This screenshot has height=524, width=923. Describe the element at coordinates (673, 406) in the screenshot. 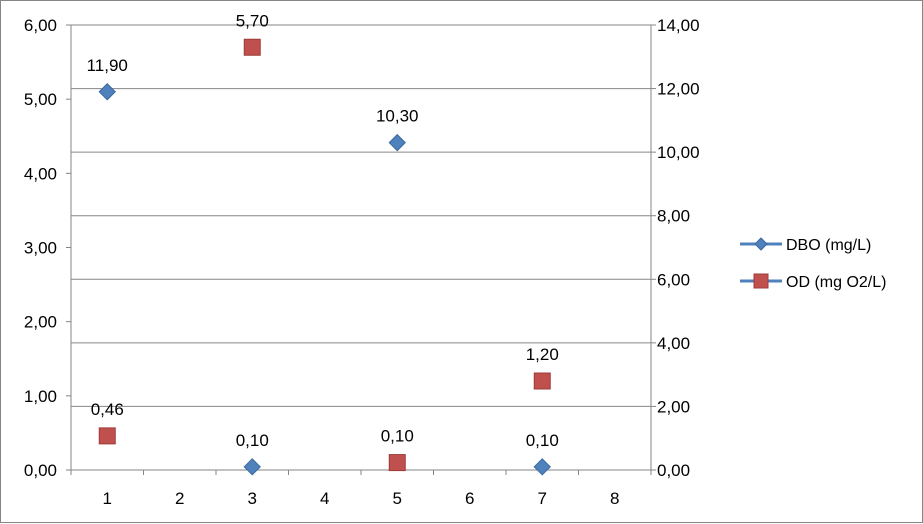

I see `right-axis-tick-label: 2,00` at that location.